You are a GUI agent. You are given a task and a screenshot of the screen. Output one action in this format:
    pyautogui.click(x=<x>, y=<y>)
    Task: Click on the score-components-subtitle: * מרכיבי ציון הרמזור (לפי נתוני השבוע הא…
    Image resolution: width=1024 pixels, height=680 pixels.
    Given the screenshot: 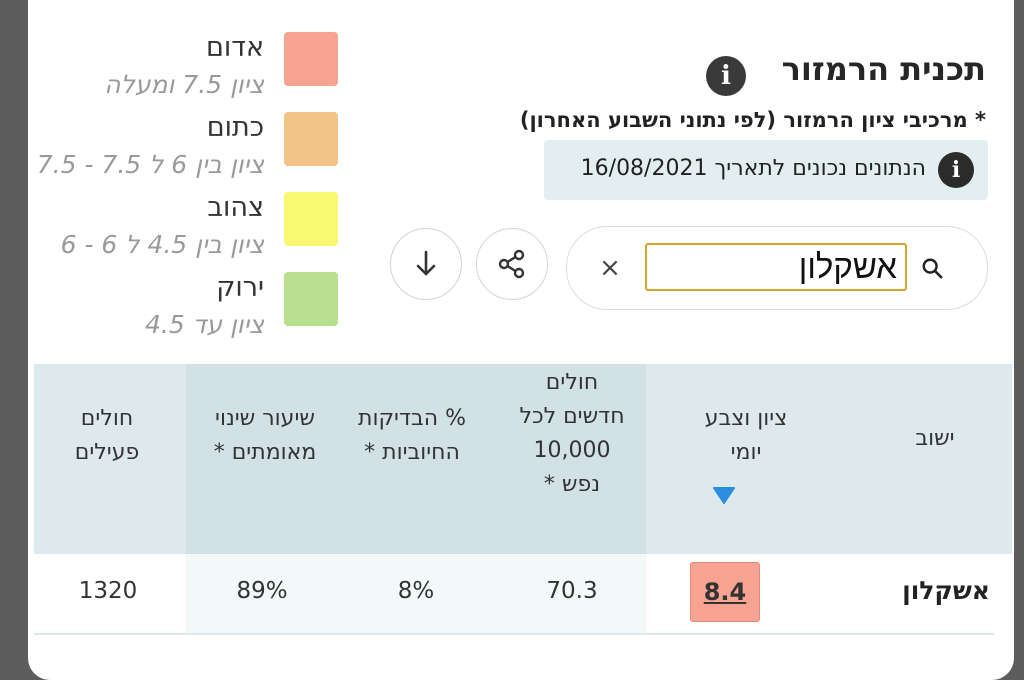 What is the action you would take?
    pyautogui.click(x=752, y=120)
    